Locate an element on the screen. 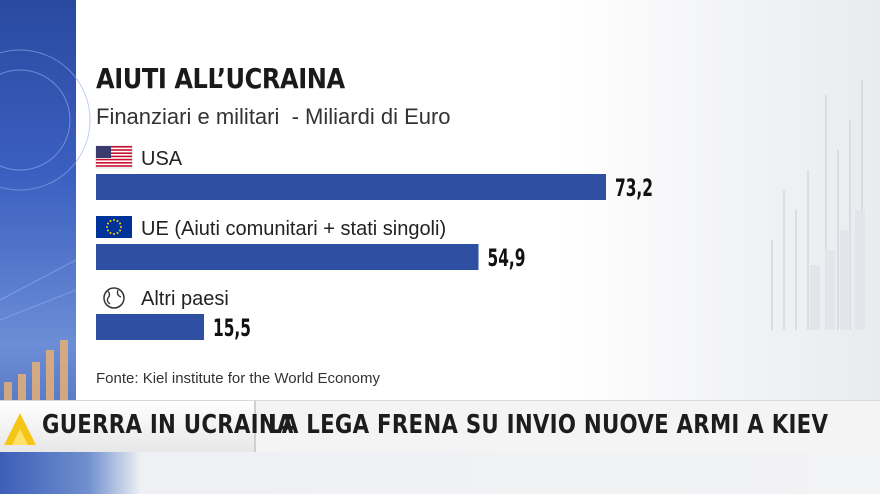 Image resolution: width=880 pixels, height=494 pixels. ticker-headline: LA LEGA FRENA SU INVIO NUOVE ARMI A KIEV is located at coordinates (548, 425).